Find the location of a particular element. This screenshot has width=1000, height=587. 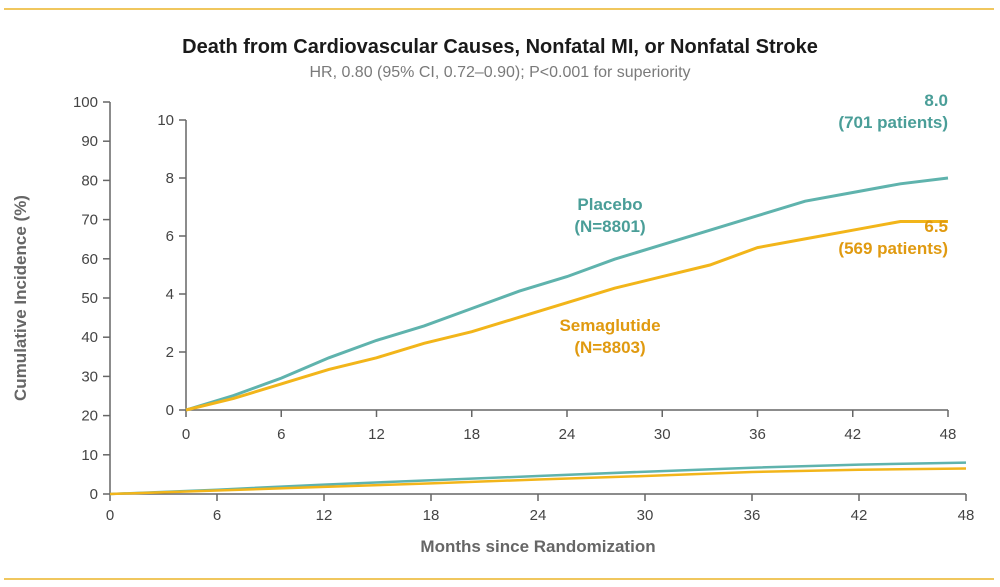

bottom-rule is located at coordinates (499, 579).